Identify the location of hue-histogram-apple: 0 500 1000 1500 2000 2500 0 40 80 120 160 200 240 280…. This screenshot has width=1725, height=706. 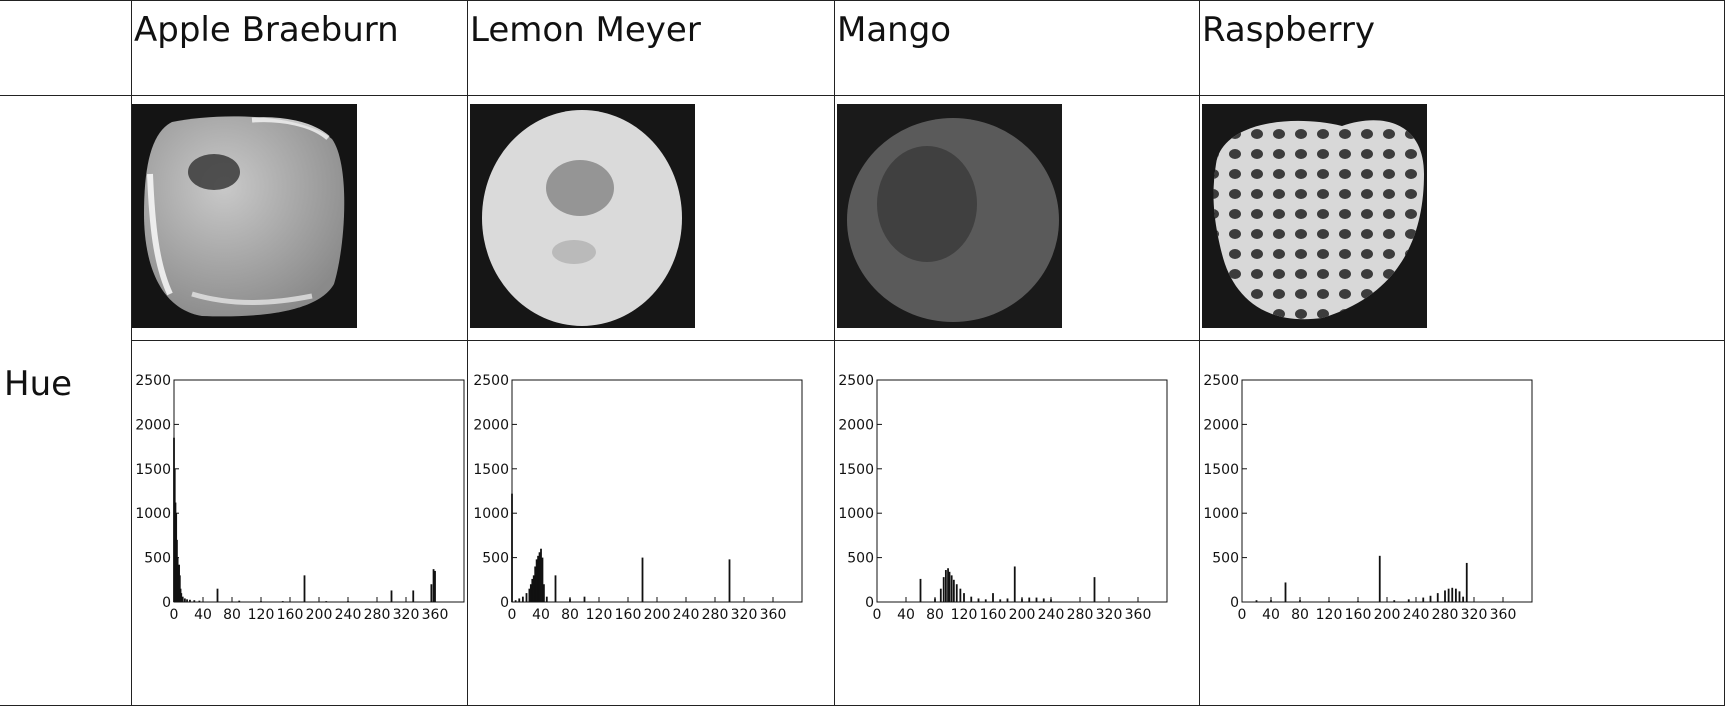
(307, 522).